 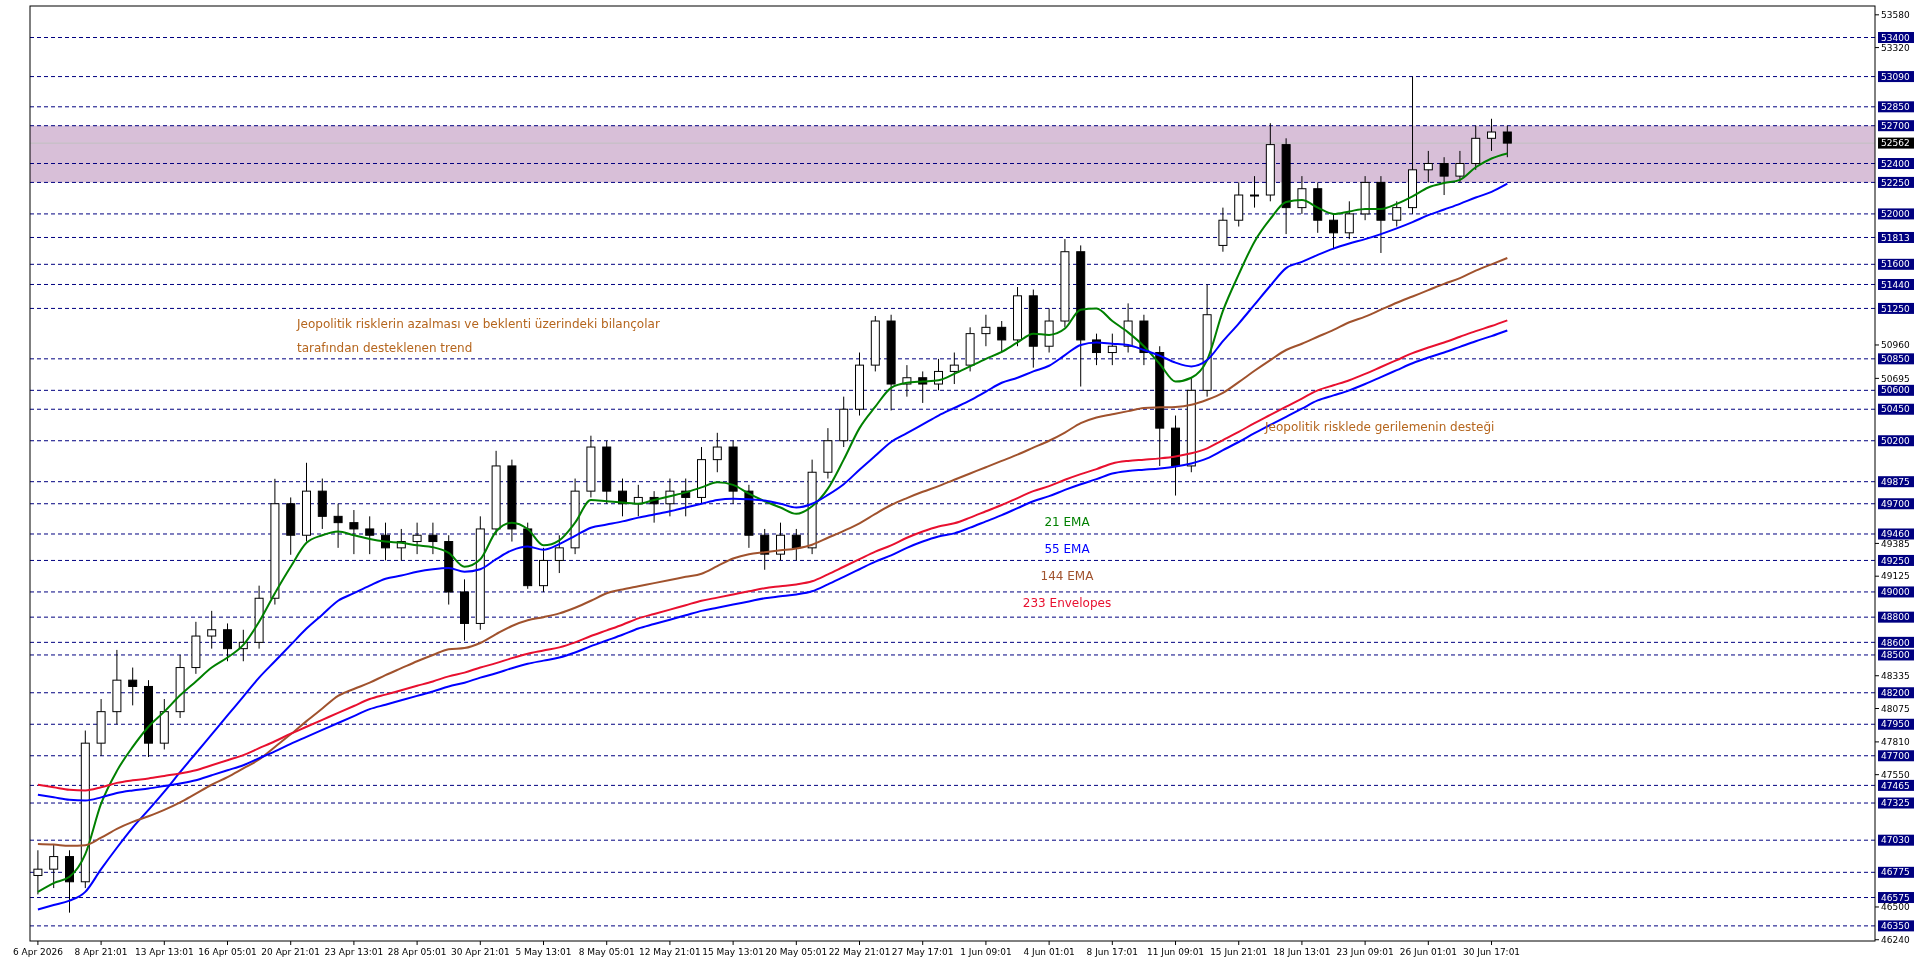 What do you see at coordinates (1895, 939) in the screenshot?
I see `y-tick-label: 46240` at bounding box center [1895, 939].